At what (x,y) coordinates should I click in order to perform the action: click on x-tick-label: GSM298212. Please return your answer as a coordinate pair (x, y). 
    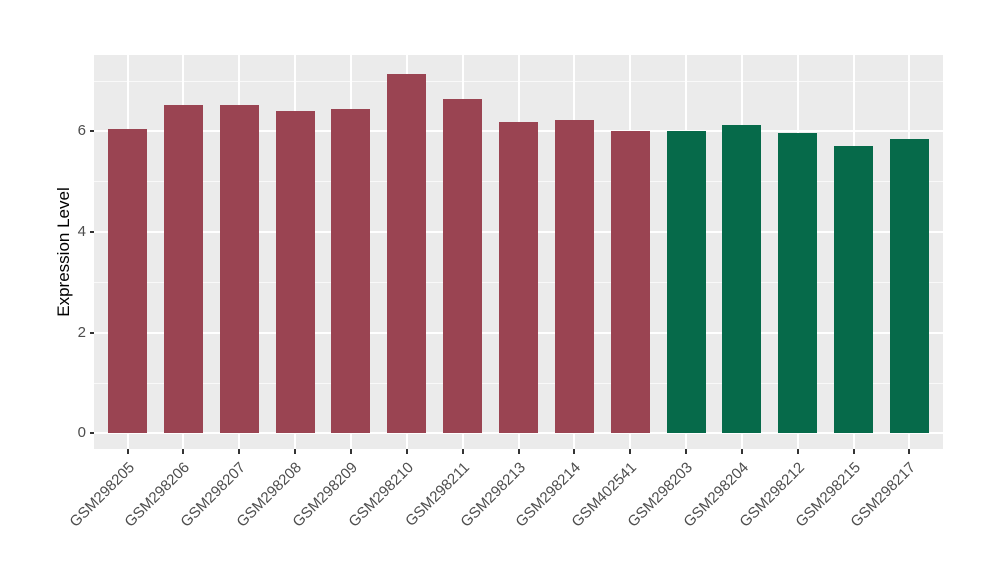
    Looking at the image, I should click on (772, 495).